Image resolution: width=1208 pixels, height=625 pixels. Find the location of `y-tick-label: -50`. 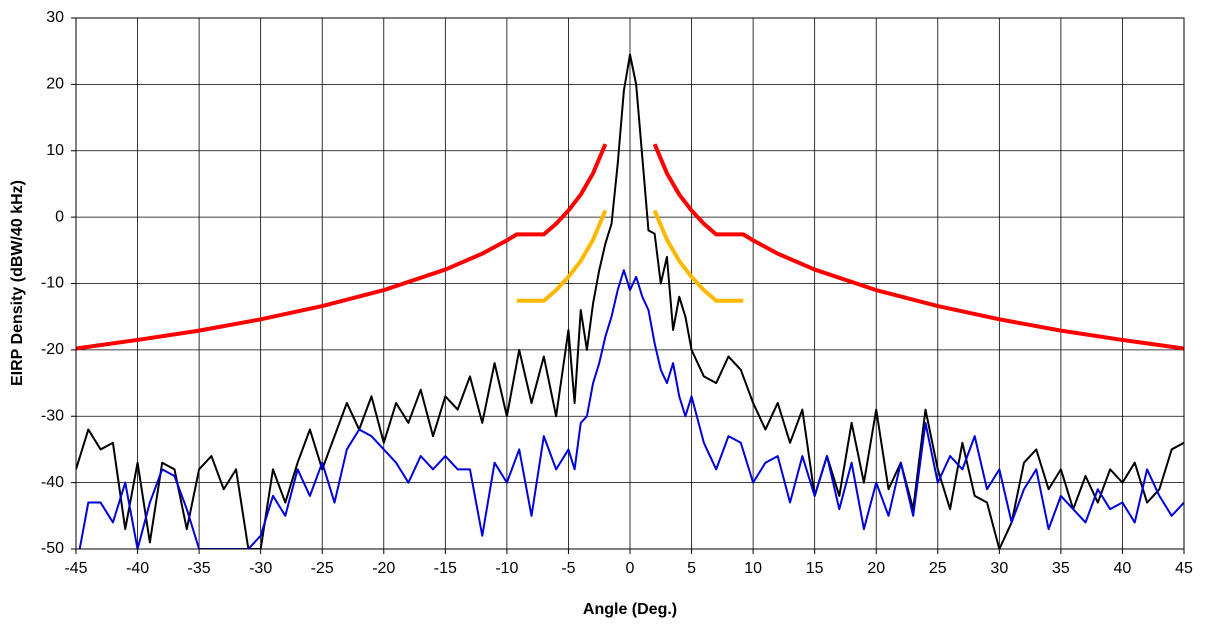

y-tick-label: -50 is located at coordinates (52, 548).